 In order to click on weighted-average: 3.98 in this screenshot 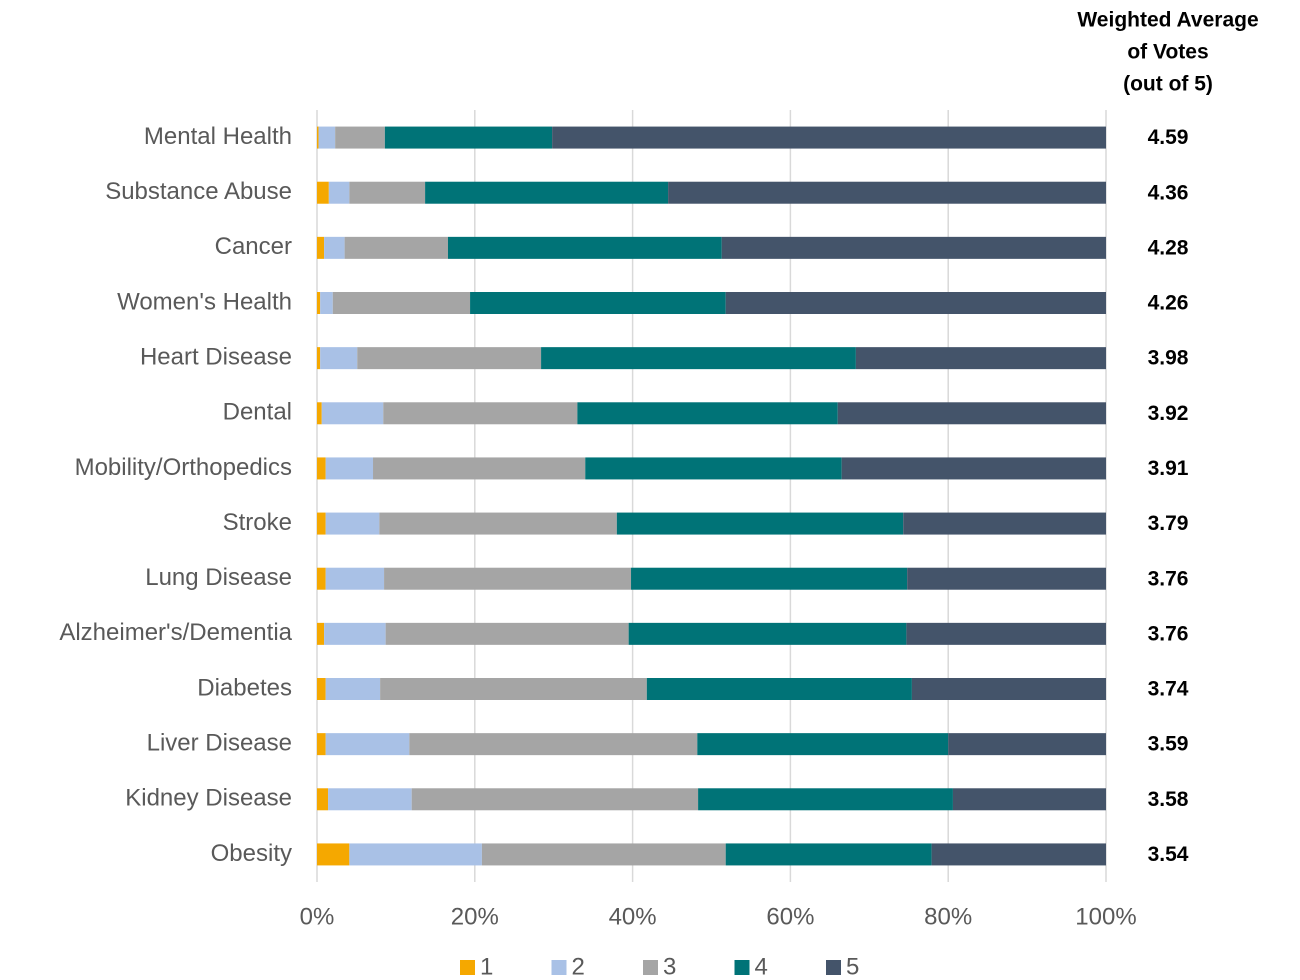, I will do `click(1168, 358)`.